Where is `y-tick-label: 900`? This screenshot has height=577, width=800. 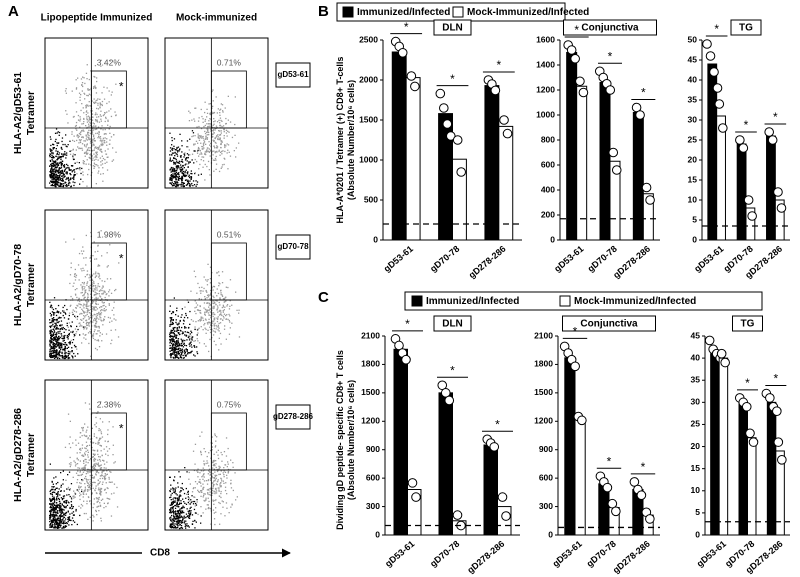
y-tick-label: 900 is located at coordinates (373, 449).